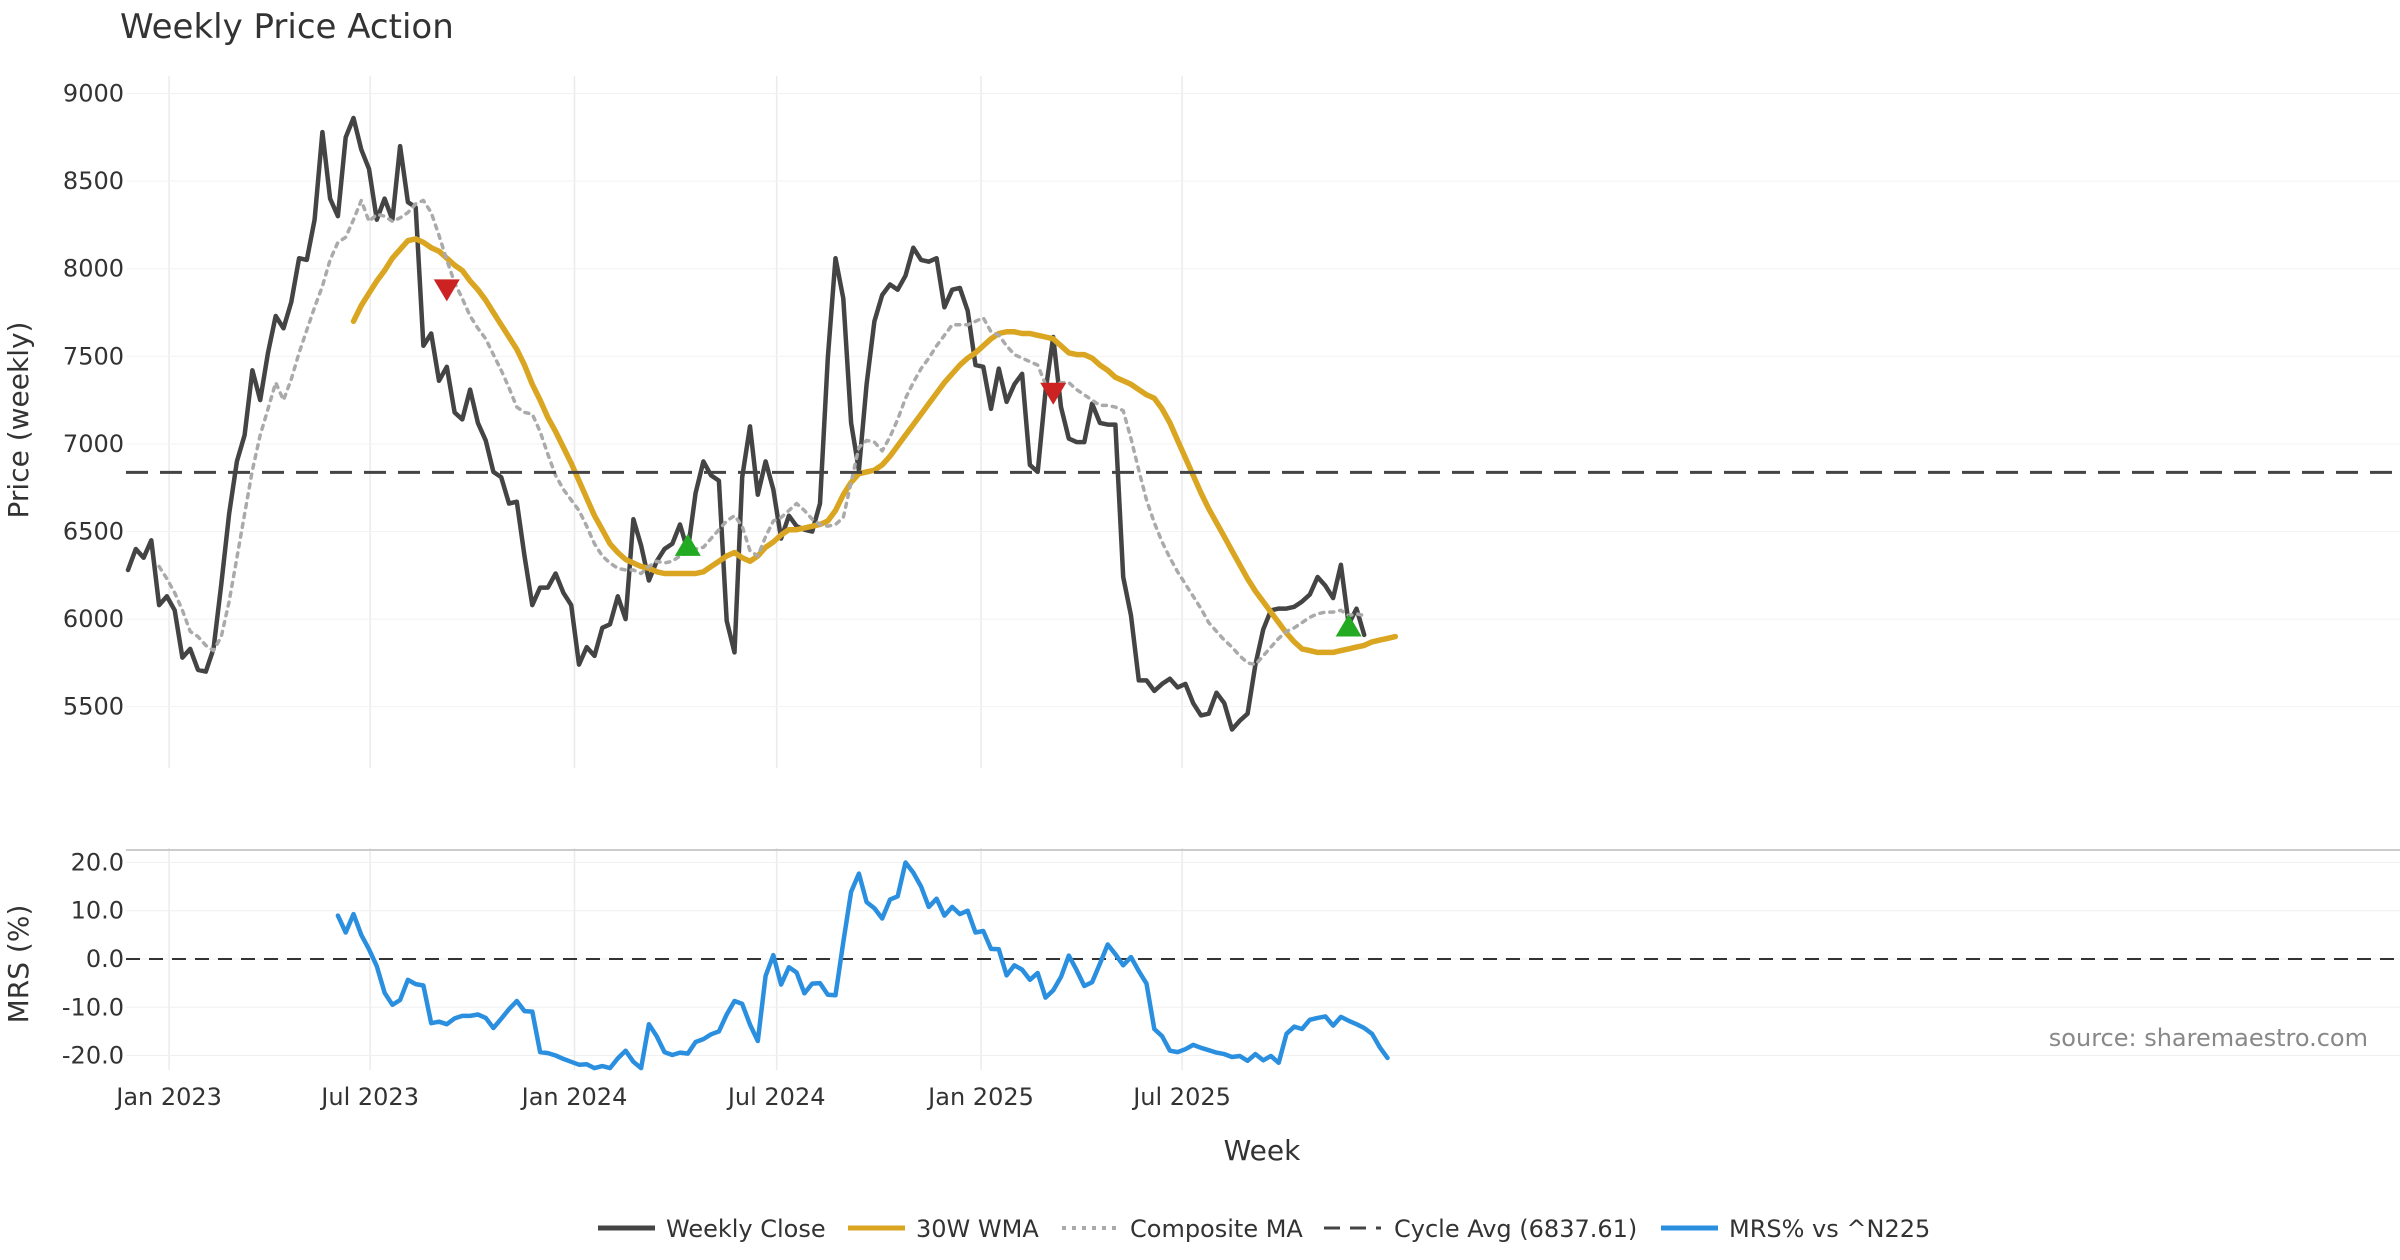 The width and height of the screenshot is (2400, 1260). What do you see at coordinates (1181, 1097) in the screenshot?
I see `x-tick-label-jul-2025: Jul 2025` at bounding box center [1181, 1097].